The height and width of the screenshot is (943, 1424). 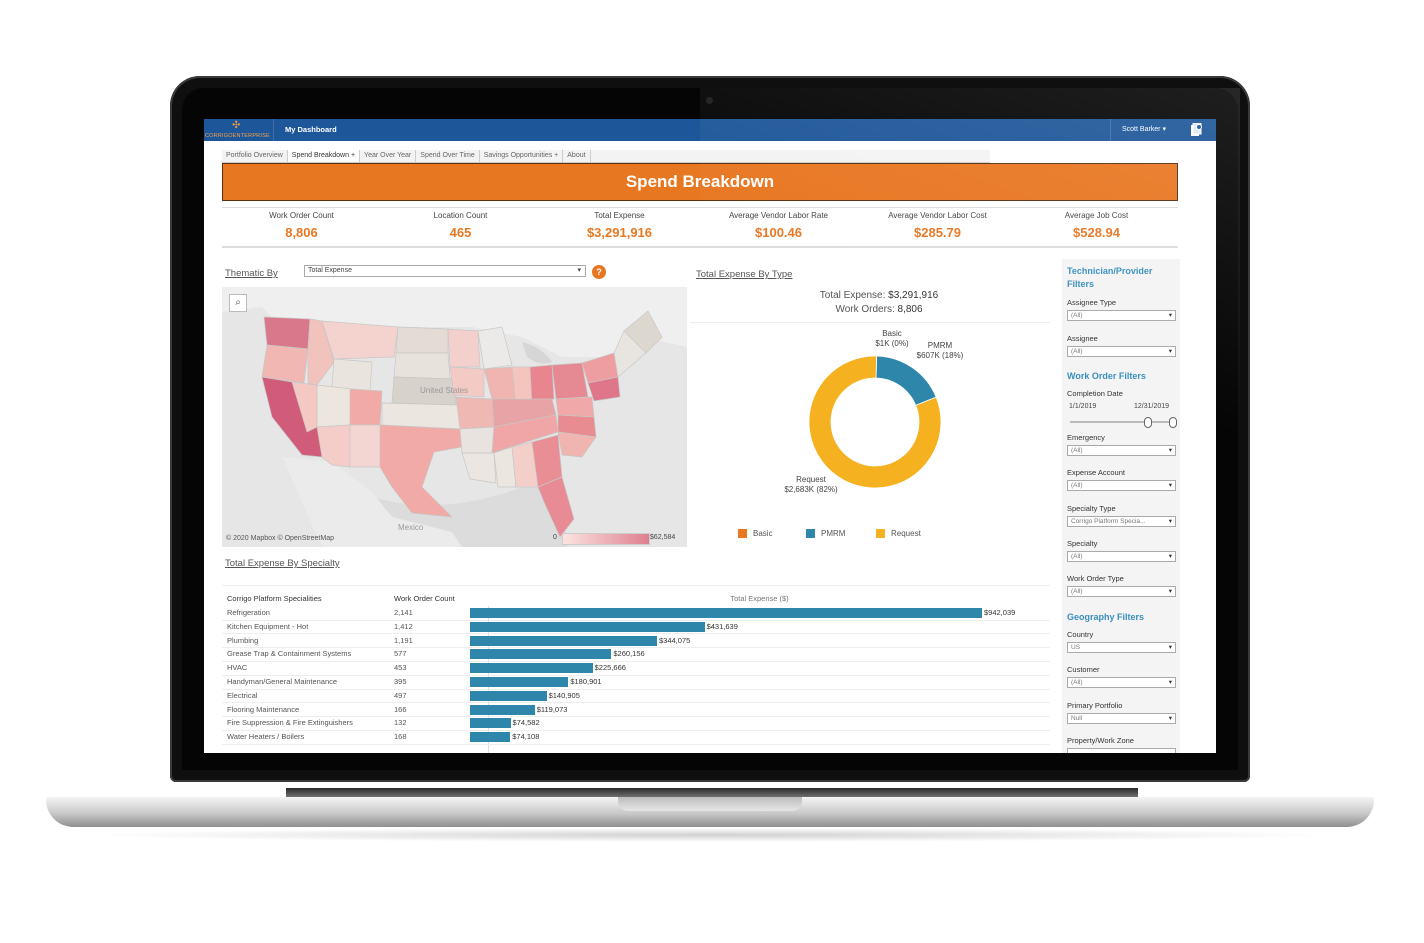 What do you see at coordinates (636, 696) in the screenshot?
I see `table-row: Electrical 497 $140,905` at bounding box center [636, 696].